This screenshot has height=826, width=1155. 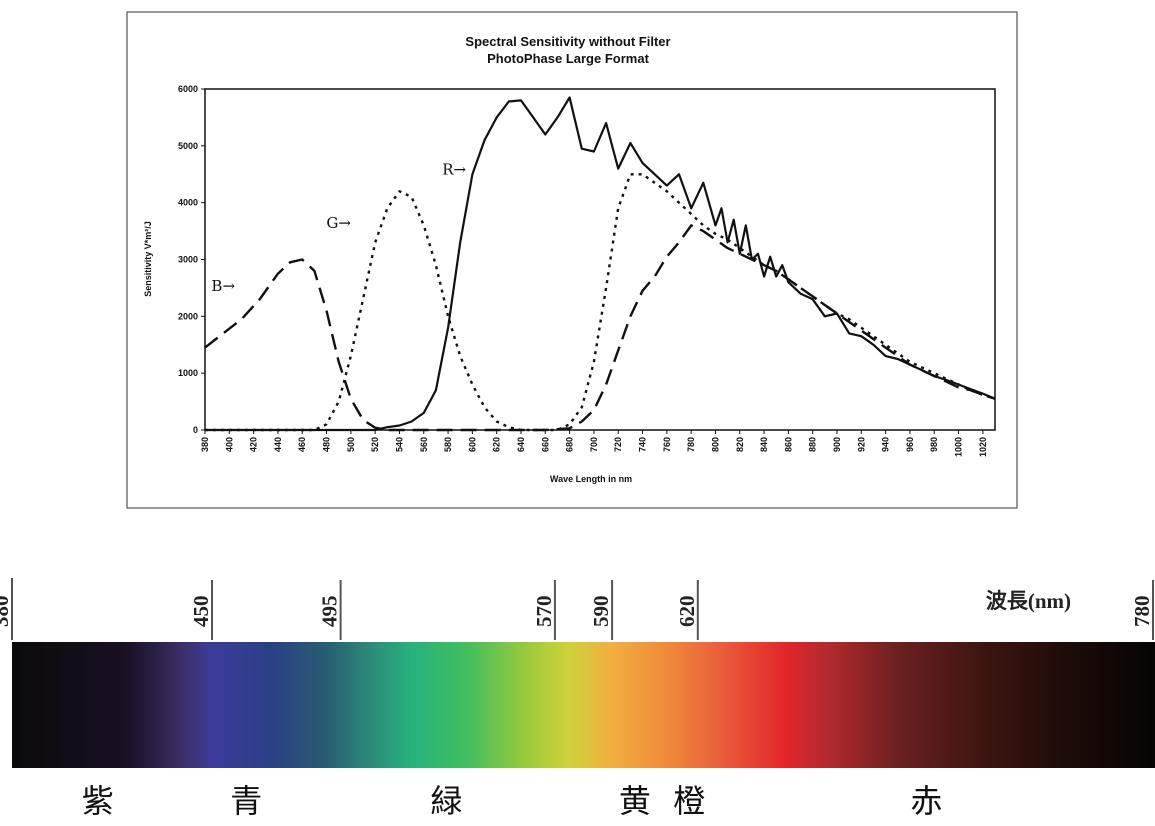 I want to click on x-tick-label: 660, so click(x=545, y=444).